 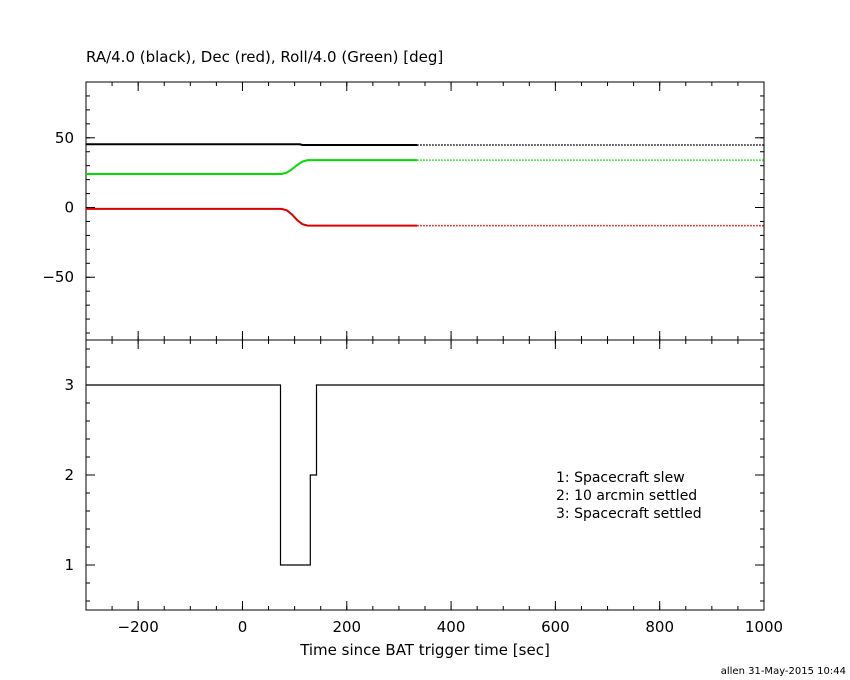 What do you see at coordinates (555, 627) in the screenshot?
I see `x-tick-label: 600` at bounding box center [555, 627].